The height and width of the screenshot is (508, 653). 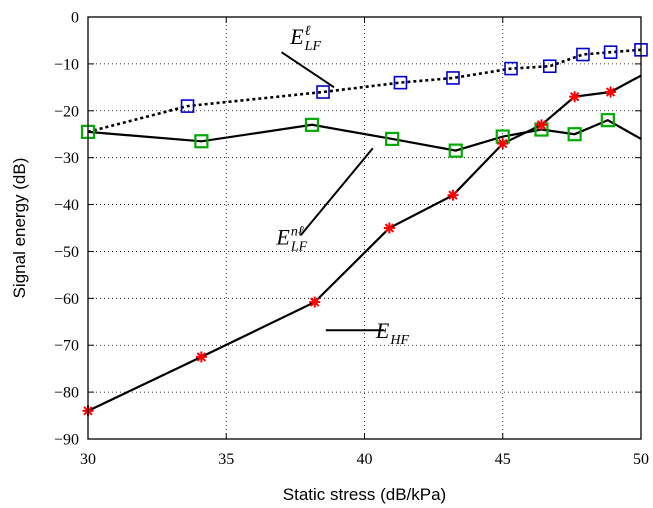 What do you see at coordinates (641, 459) in the screenshot?
I see `x-tick-label: 50` at bounding box center [641, 459].